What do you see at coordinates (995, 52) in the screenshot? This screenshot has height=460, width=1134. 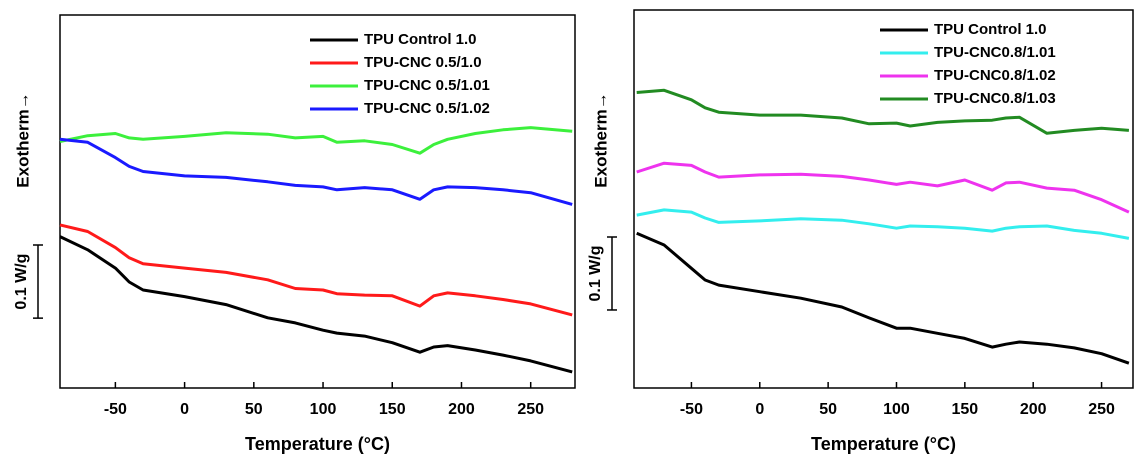 I see `legend-label: TPU-CNC0.8/1.01` at bounding box center [995, 52].